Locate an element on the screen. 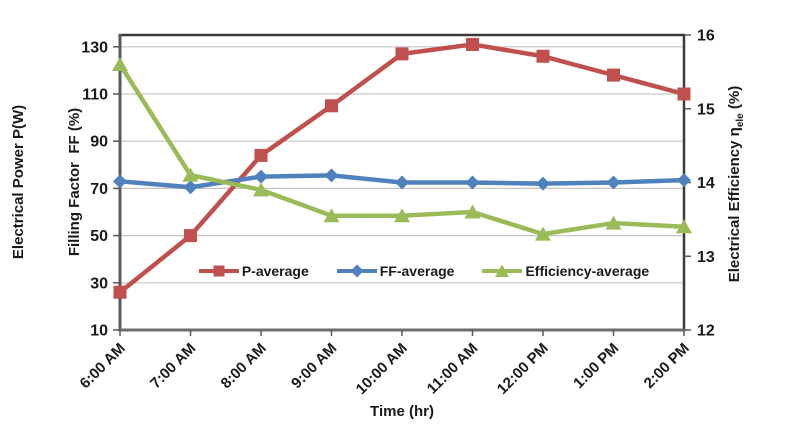 The width and height of the screenshot is (808, 440). y-left-tick-label: 70 is located at coordinates (99, 189).